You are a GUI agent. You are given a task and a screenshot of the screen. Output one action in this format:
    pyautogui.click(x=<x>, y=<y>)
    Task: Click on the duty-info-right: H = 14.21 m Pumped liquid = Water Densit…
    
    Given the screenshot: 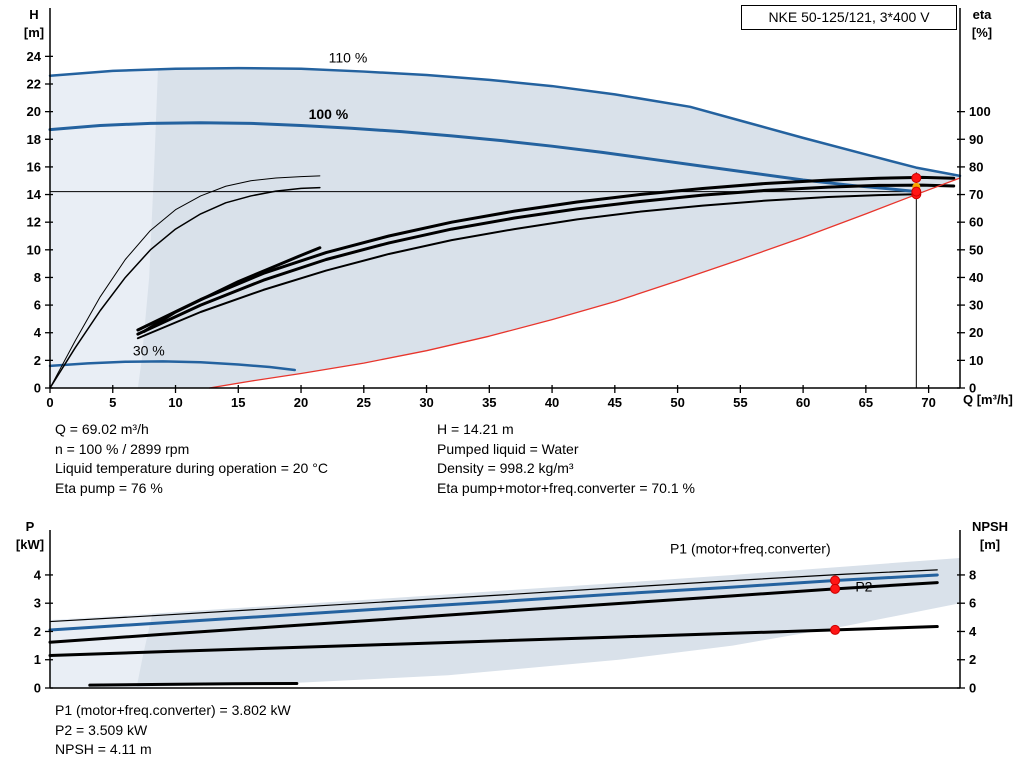 What is the action you would take?
    pyautogui.click(x=566, y=459)
    